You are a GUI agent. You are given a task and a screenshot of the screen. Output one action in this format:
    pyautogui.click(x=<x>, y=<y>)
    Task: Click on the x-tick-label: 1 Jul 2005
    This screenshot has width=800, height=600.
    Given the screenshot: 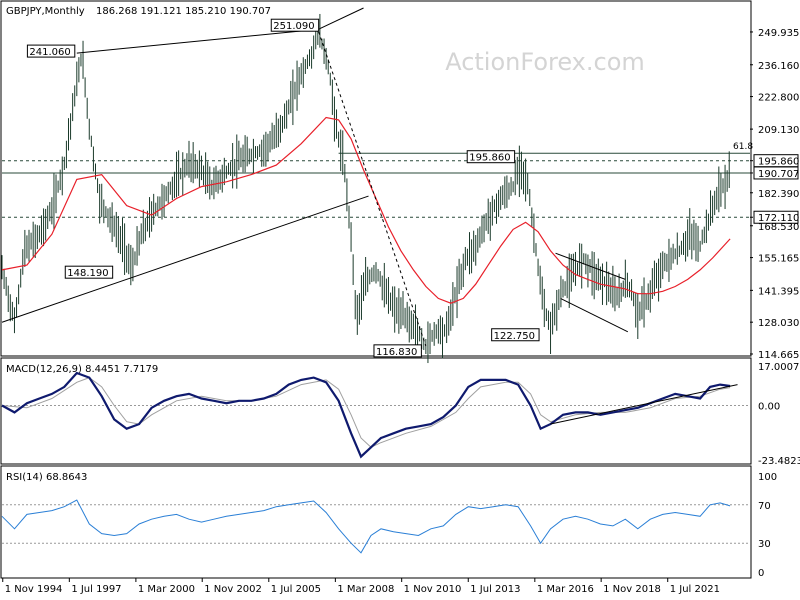 What is the action you would take?
    pyautogui.click(x=296, y=589)
    